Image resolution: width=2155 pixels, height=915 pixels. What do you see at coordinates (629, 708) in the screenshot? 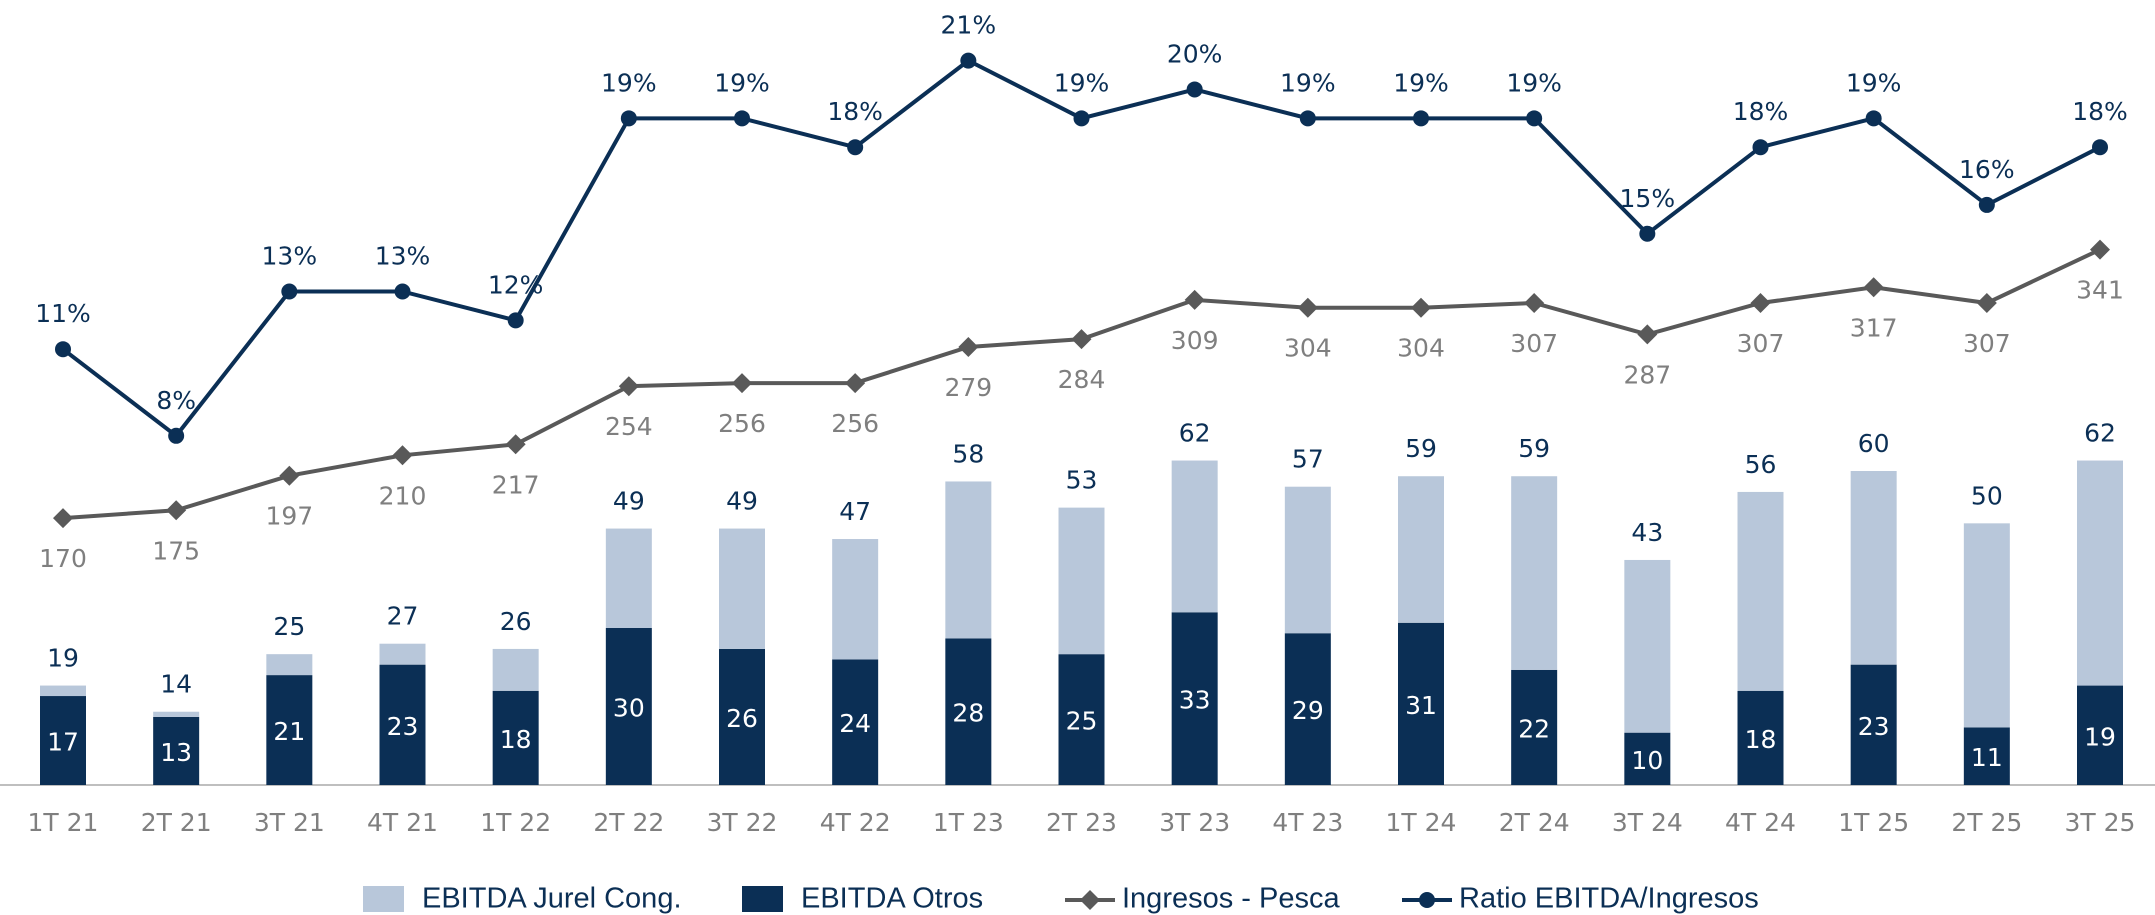
I see `bar-label: 30` at bounding box center [629, 708].